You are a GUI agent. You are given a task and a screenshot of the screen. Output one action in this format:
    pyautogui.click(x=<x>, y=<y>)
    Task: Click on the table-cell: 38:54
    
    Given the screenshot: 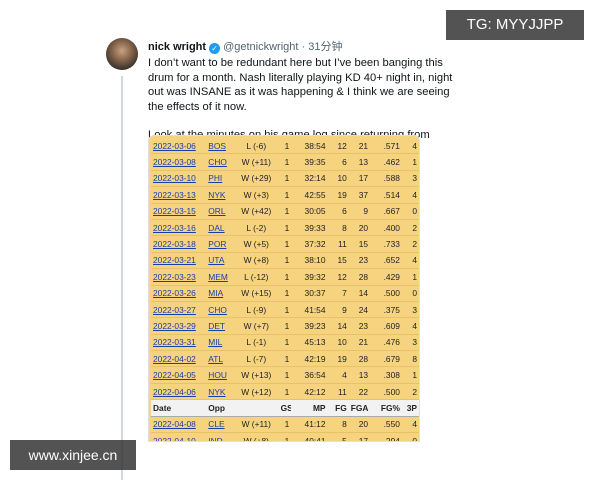 What is the action you would take?
    pyautogui.click(x=309, y=146)
    